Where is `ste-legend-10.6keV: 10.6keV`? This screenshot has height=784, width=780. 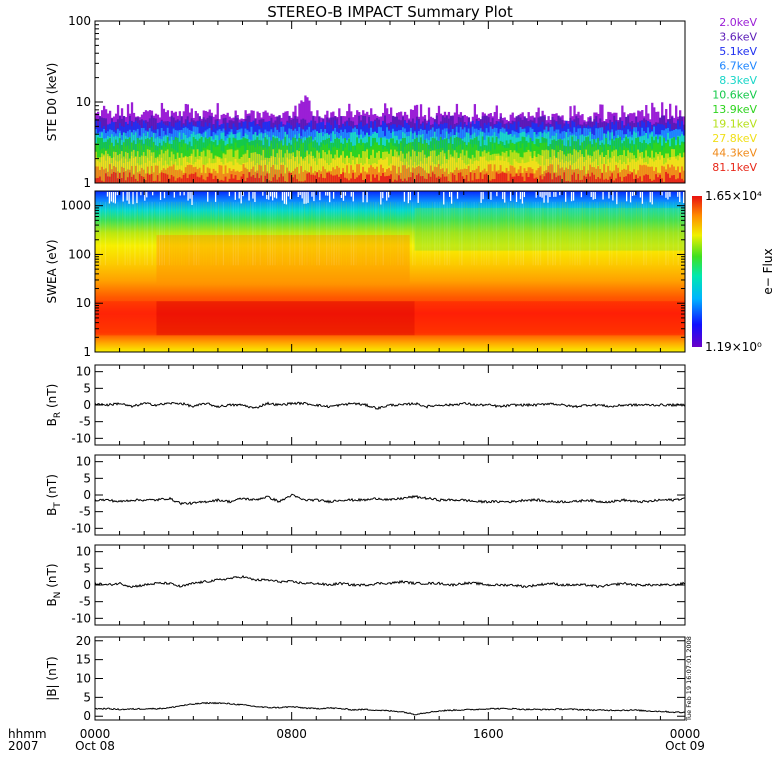 ste-legend-10.6keV: 10.6keV is located at coordinates (734, 95).